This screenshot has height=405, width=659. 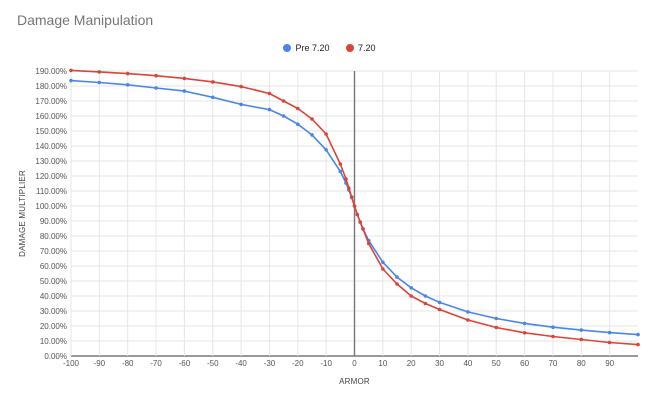 I want to click on y-tick-label: 130.00%, so click(x=51, y=161).